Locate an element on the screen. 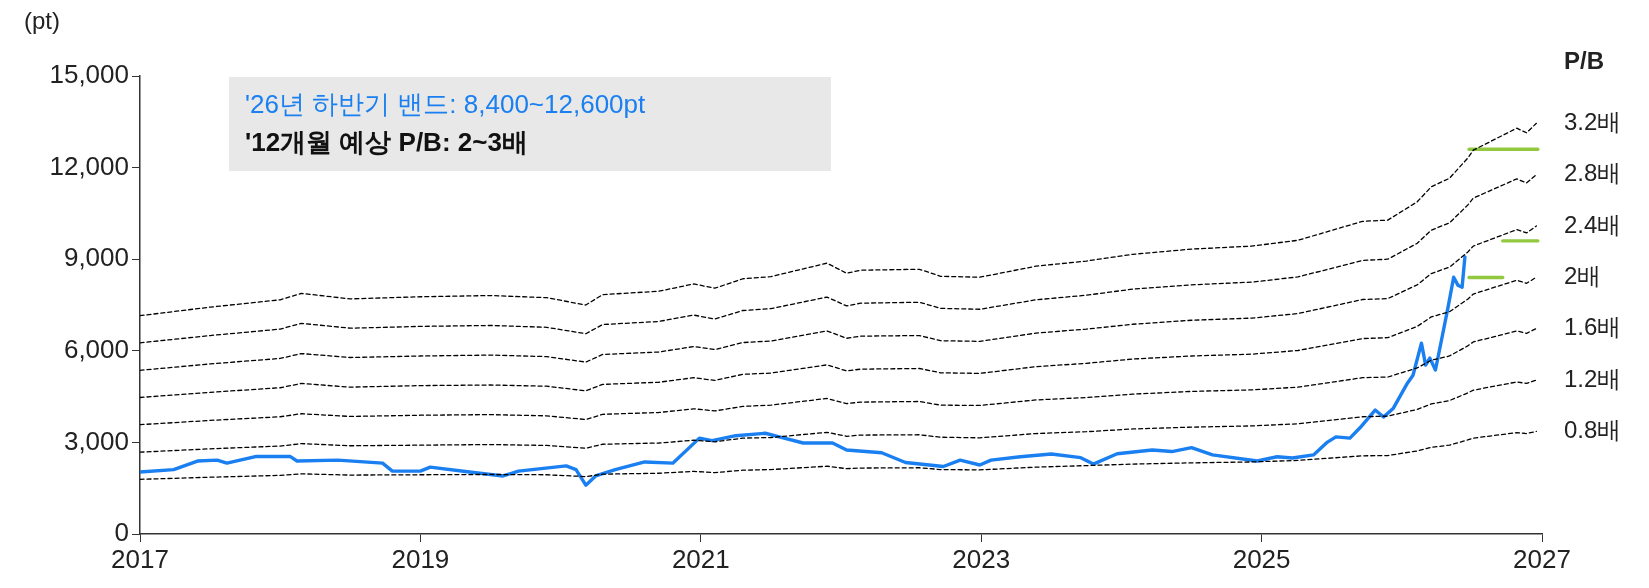 The image size is (1649, 588). y-tick-label: 9,000 is located at coordinates (96, 257).